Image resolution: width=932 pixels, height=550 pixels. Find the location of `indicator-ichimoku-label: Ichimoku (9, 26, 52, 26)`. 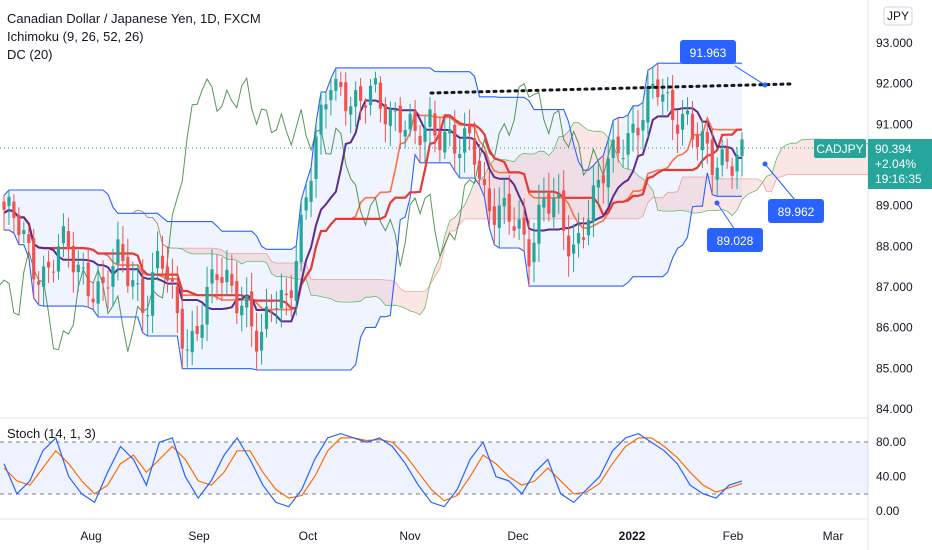

indicator-ichimoku-label: Ichimoku (9, 26, 52, 26) is located at coordinates (75, 36).